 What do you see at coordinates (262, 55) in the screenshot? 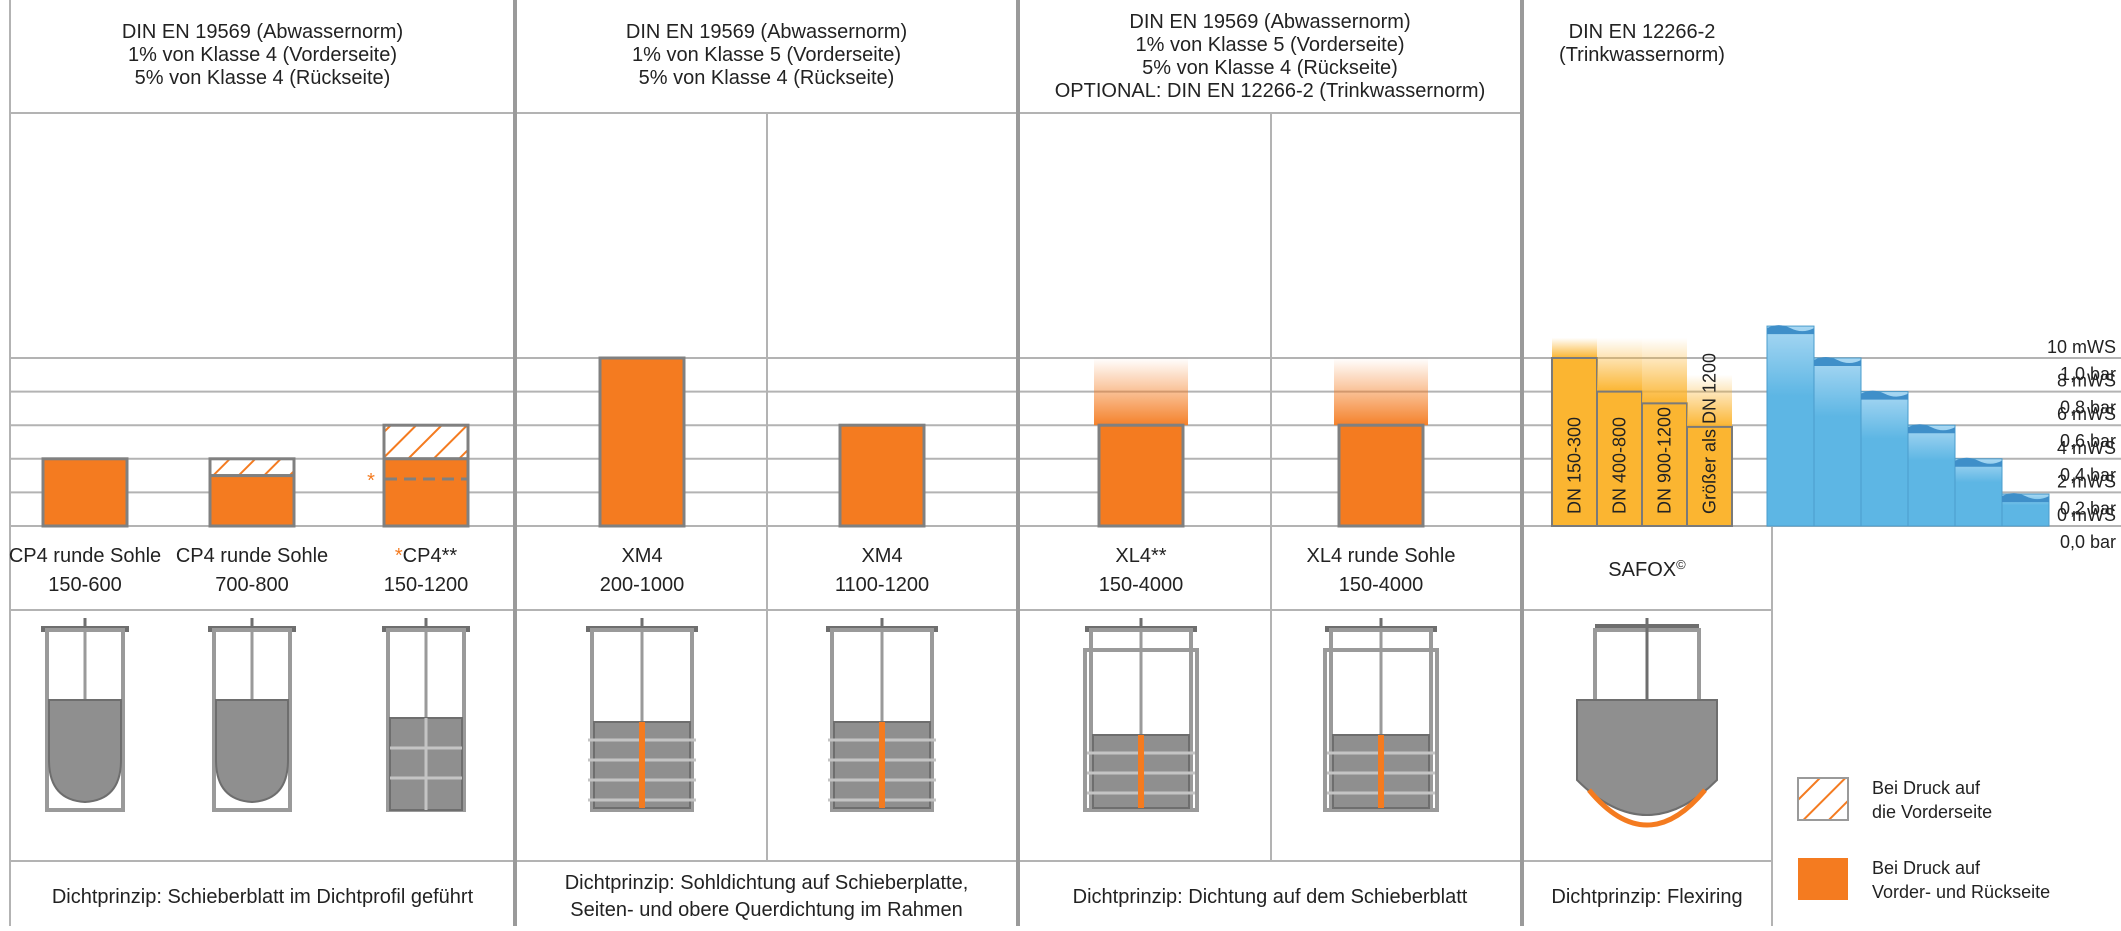
I see `section-header-line: 1% von Klasse 4 (Vorderseite)` at bounding box center [262, 55].